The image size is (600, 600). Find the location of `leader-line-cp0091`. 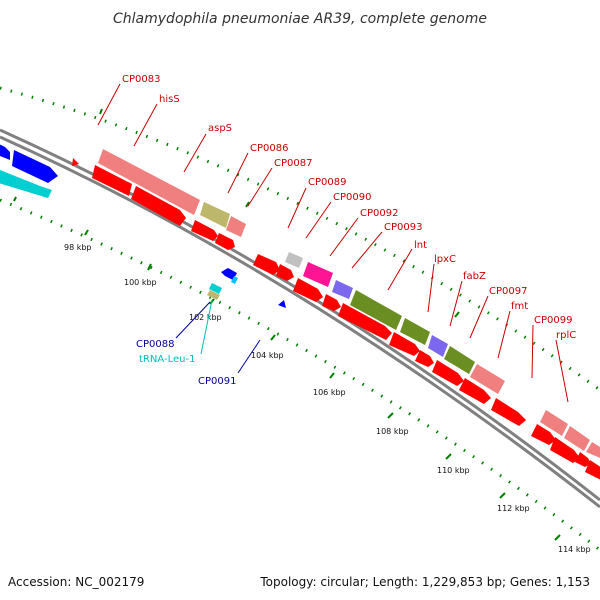

leader-line-cp0091 is located at coordinates (249, 356).